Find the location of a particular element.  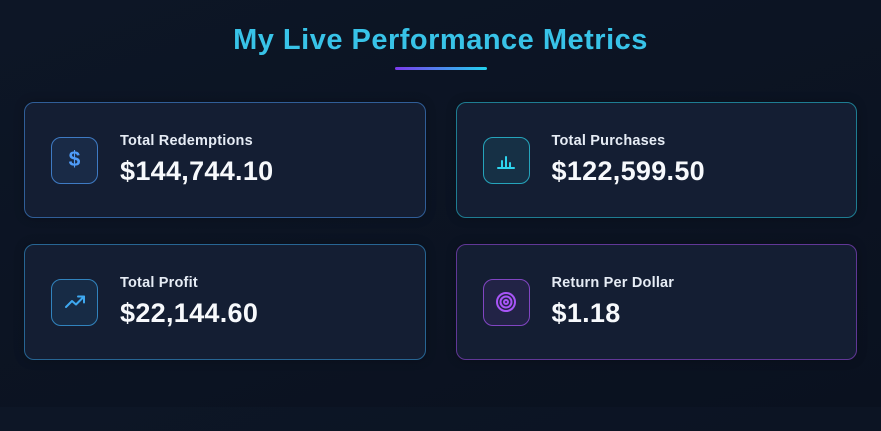

metric-text: Total Purchases $122,599.50 is located at coordinates (628, 160).